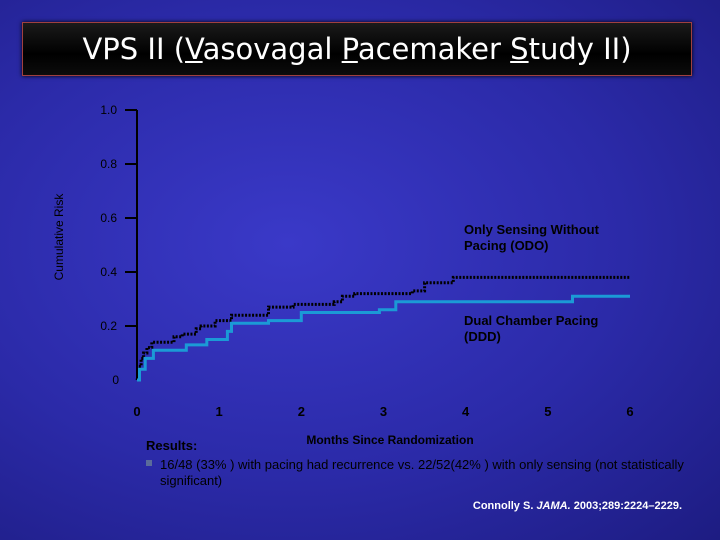 Image resolution: width=720 pixels, height=540 pixels. What do you see at coordinates (219, 411) in the screenshot?
I see `x-tick-label-1: 1` at bounding box center [219, 411].